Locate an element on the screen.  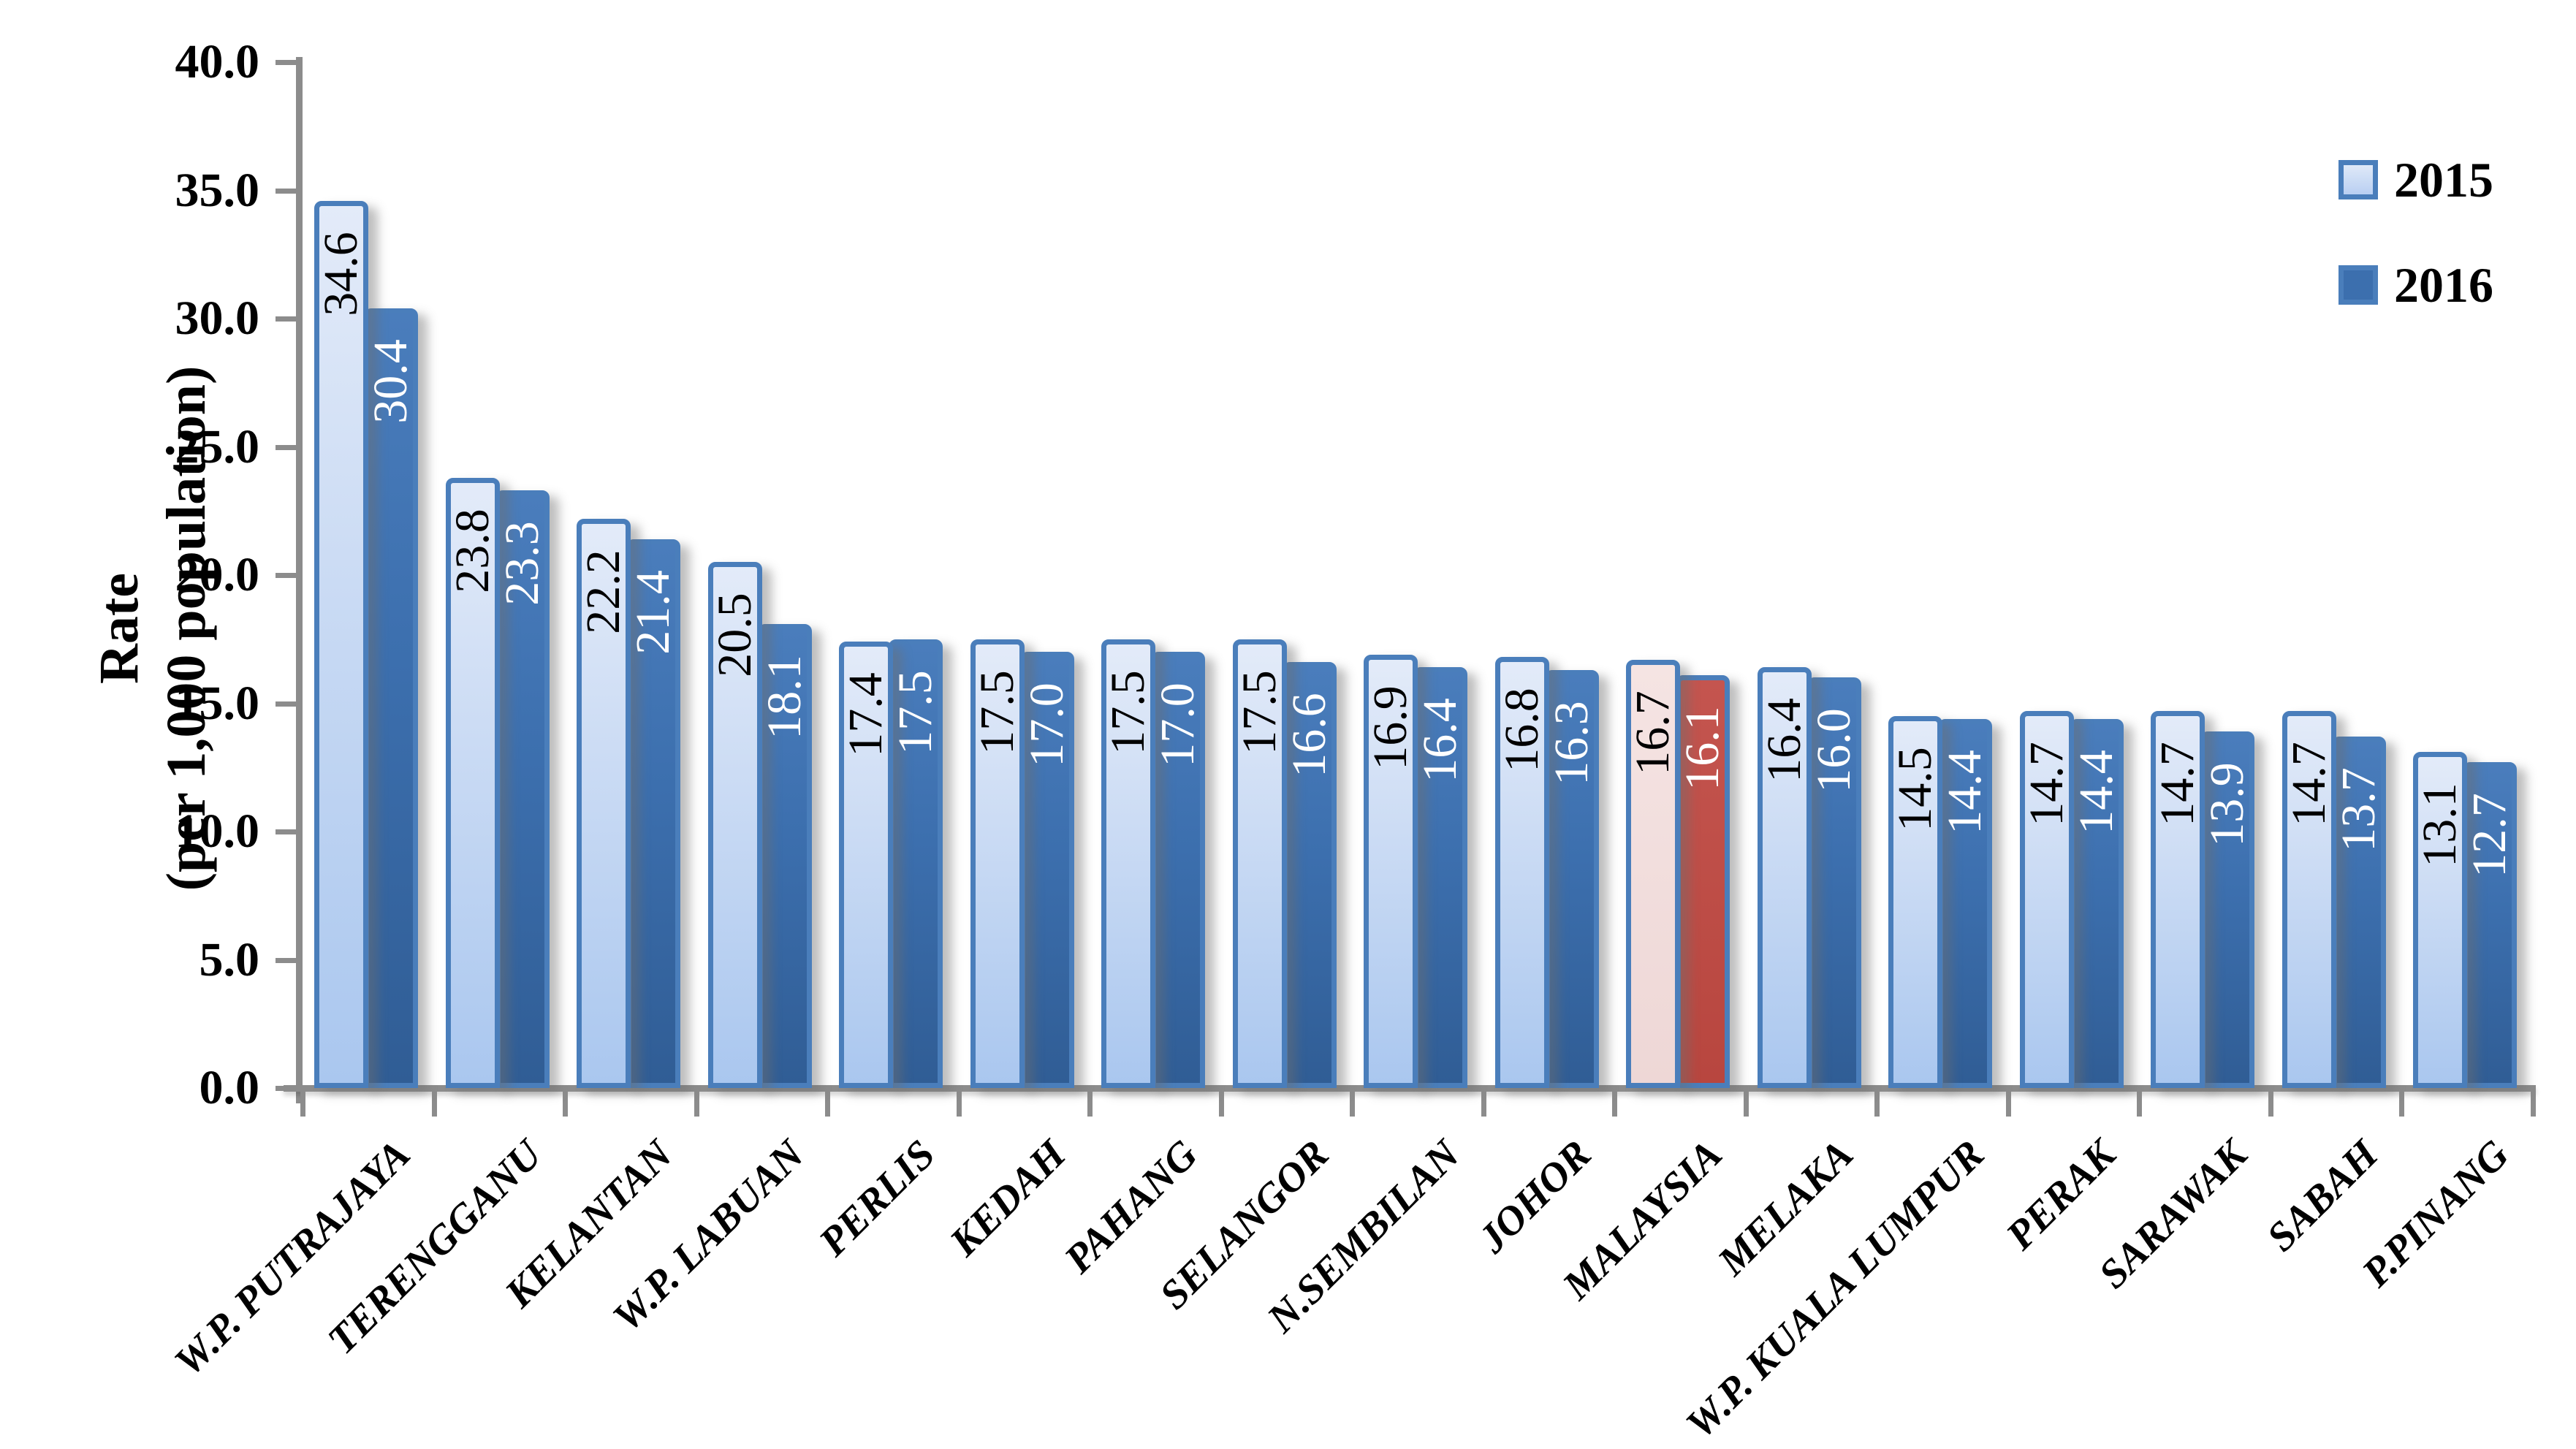
bar-2015-w-p-labuan is located at coordinates (734, 825).